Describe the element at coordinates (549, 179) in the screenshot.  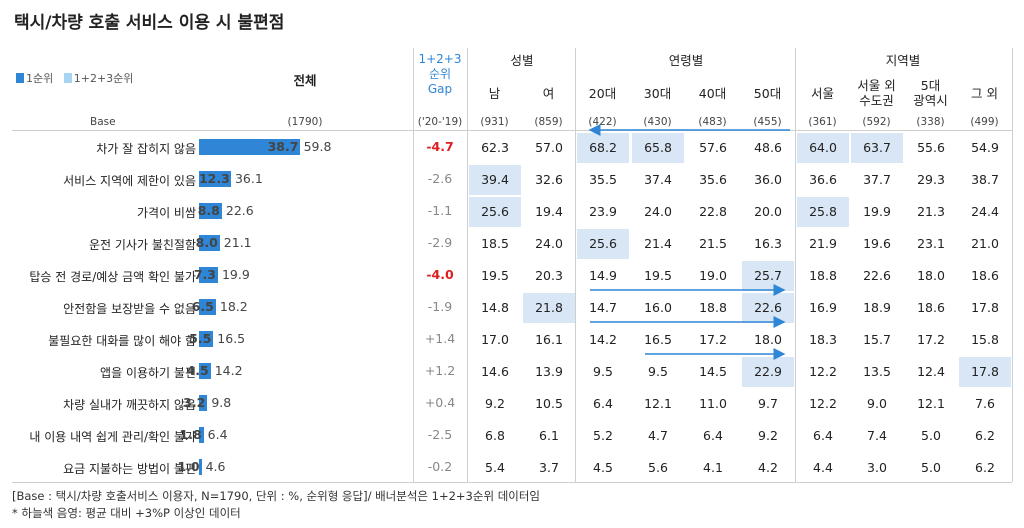
I see `table-cell: 32.6` at that location.